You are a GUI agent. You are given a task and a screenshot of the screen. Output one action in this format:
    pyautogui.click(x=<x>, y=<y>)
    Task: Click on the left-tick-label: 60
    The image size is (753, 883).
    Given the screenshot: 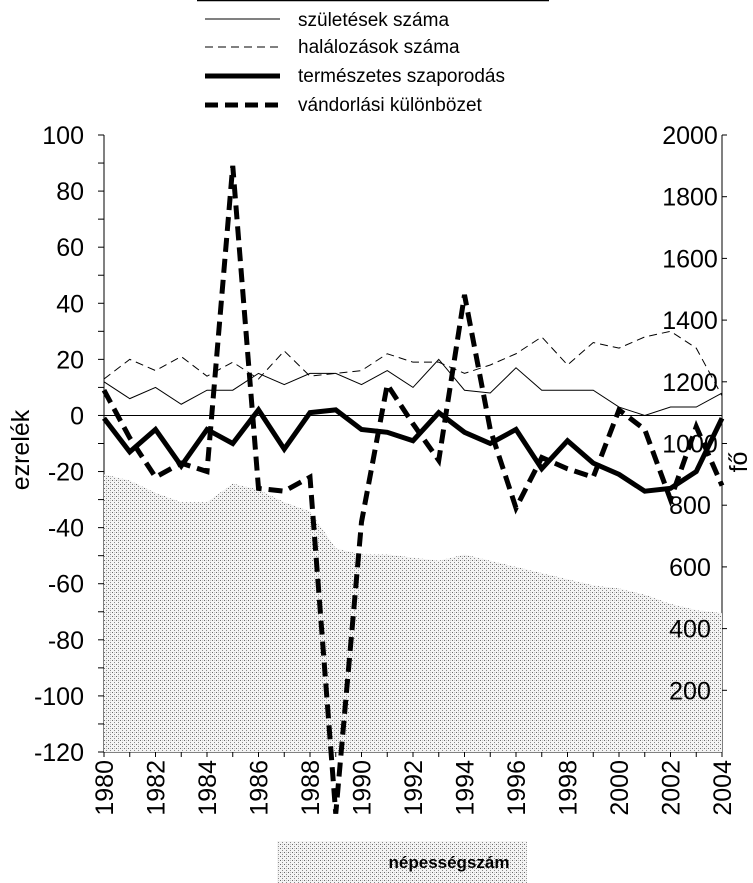 What is the action you would take?
    pyautogui.click(x=70, y=248)
    